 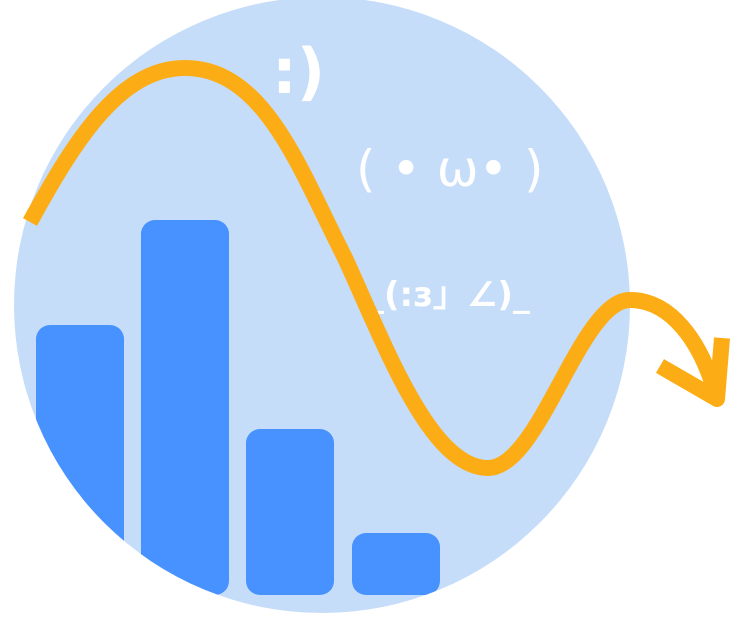 I want to click on cat-face-emoticon: ( • ω• ), so click(x=450, y=169).